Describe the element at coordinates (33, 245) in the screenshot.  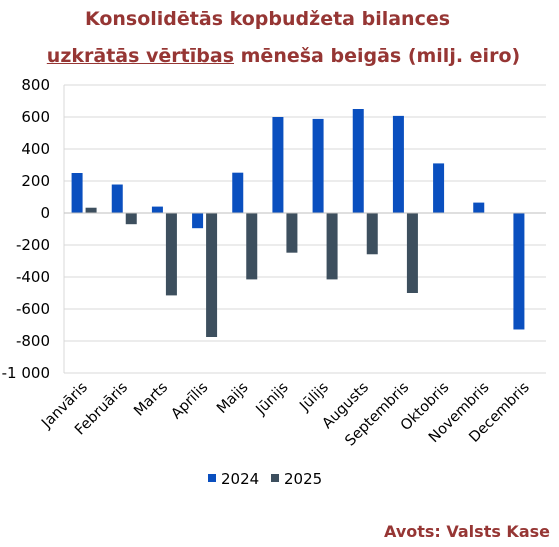
I see `y-tick-label: -200` at that location.